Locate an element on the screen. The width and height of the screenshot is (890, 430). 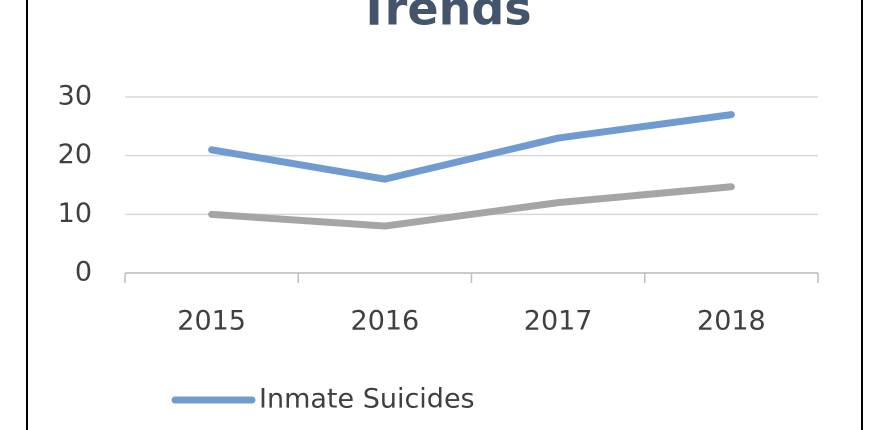
y-tick-label: 30 is located at coordinates (75, 96).